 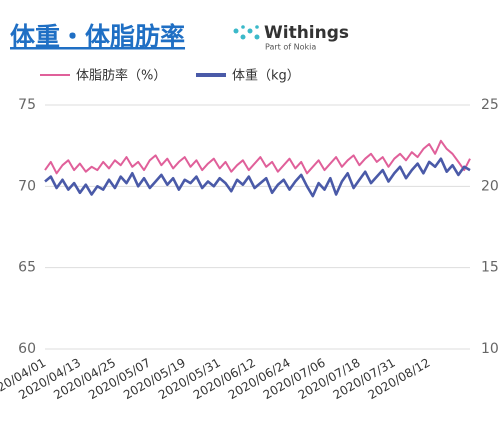 What do you see at coordinates (246, 32) in the screenshot?
I see `logo-dots` at bounding box center [246, 32].